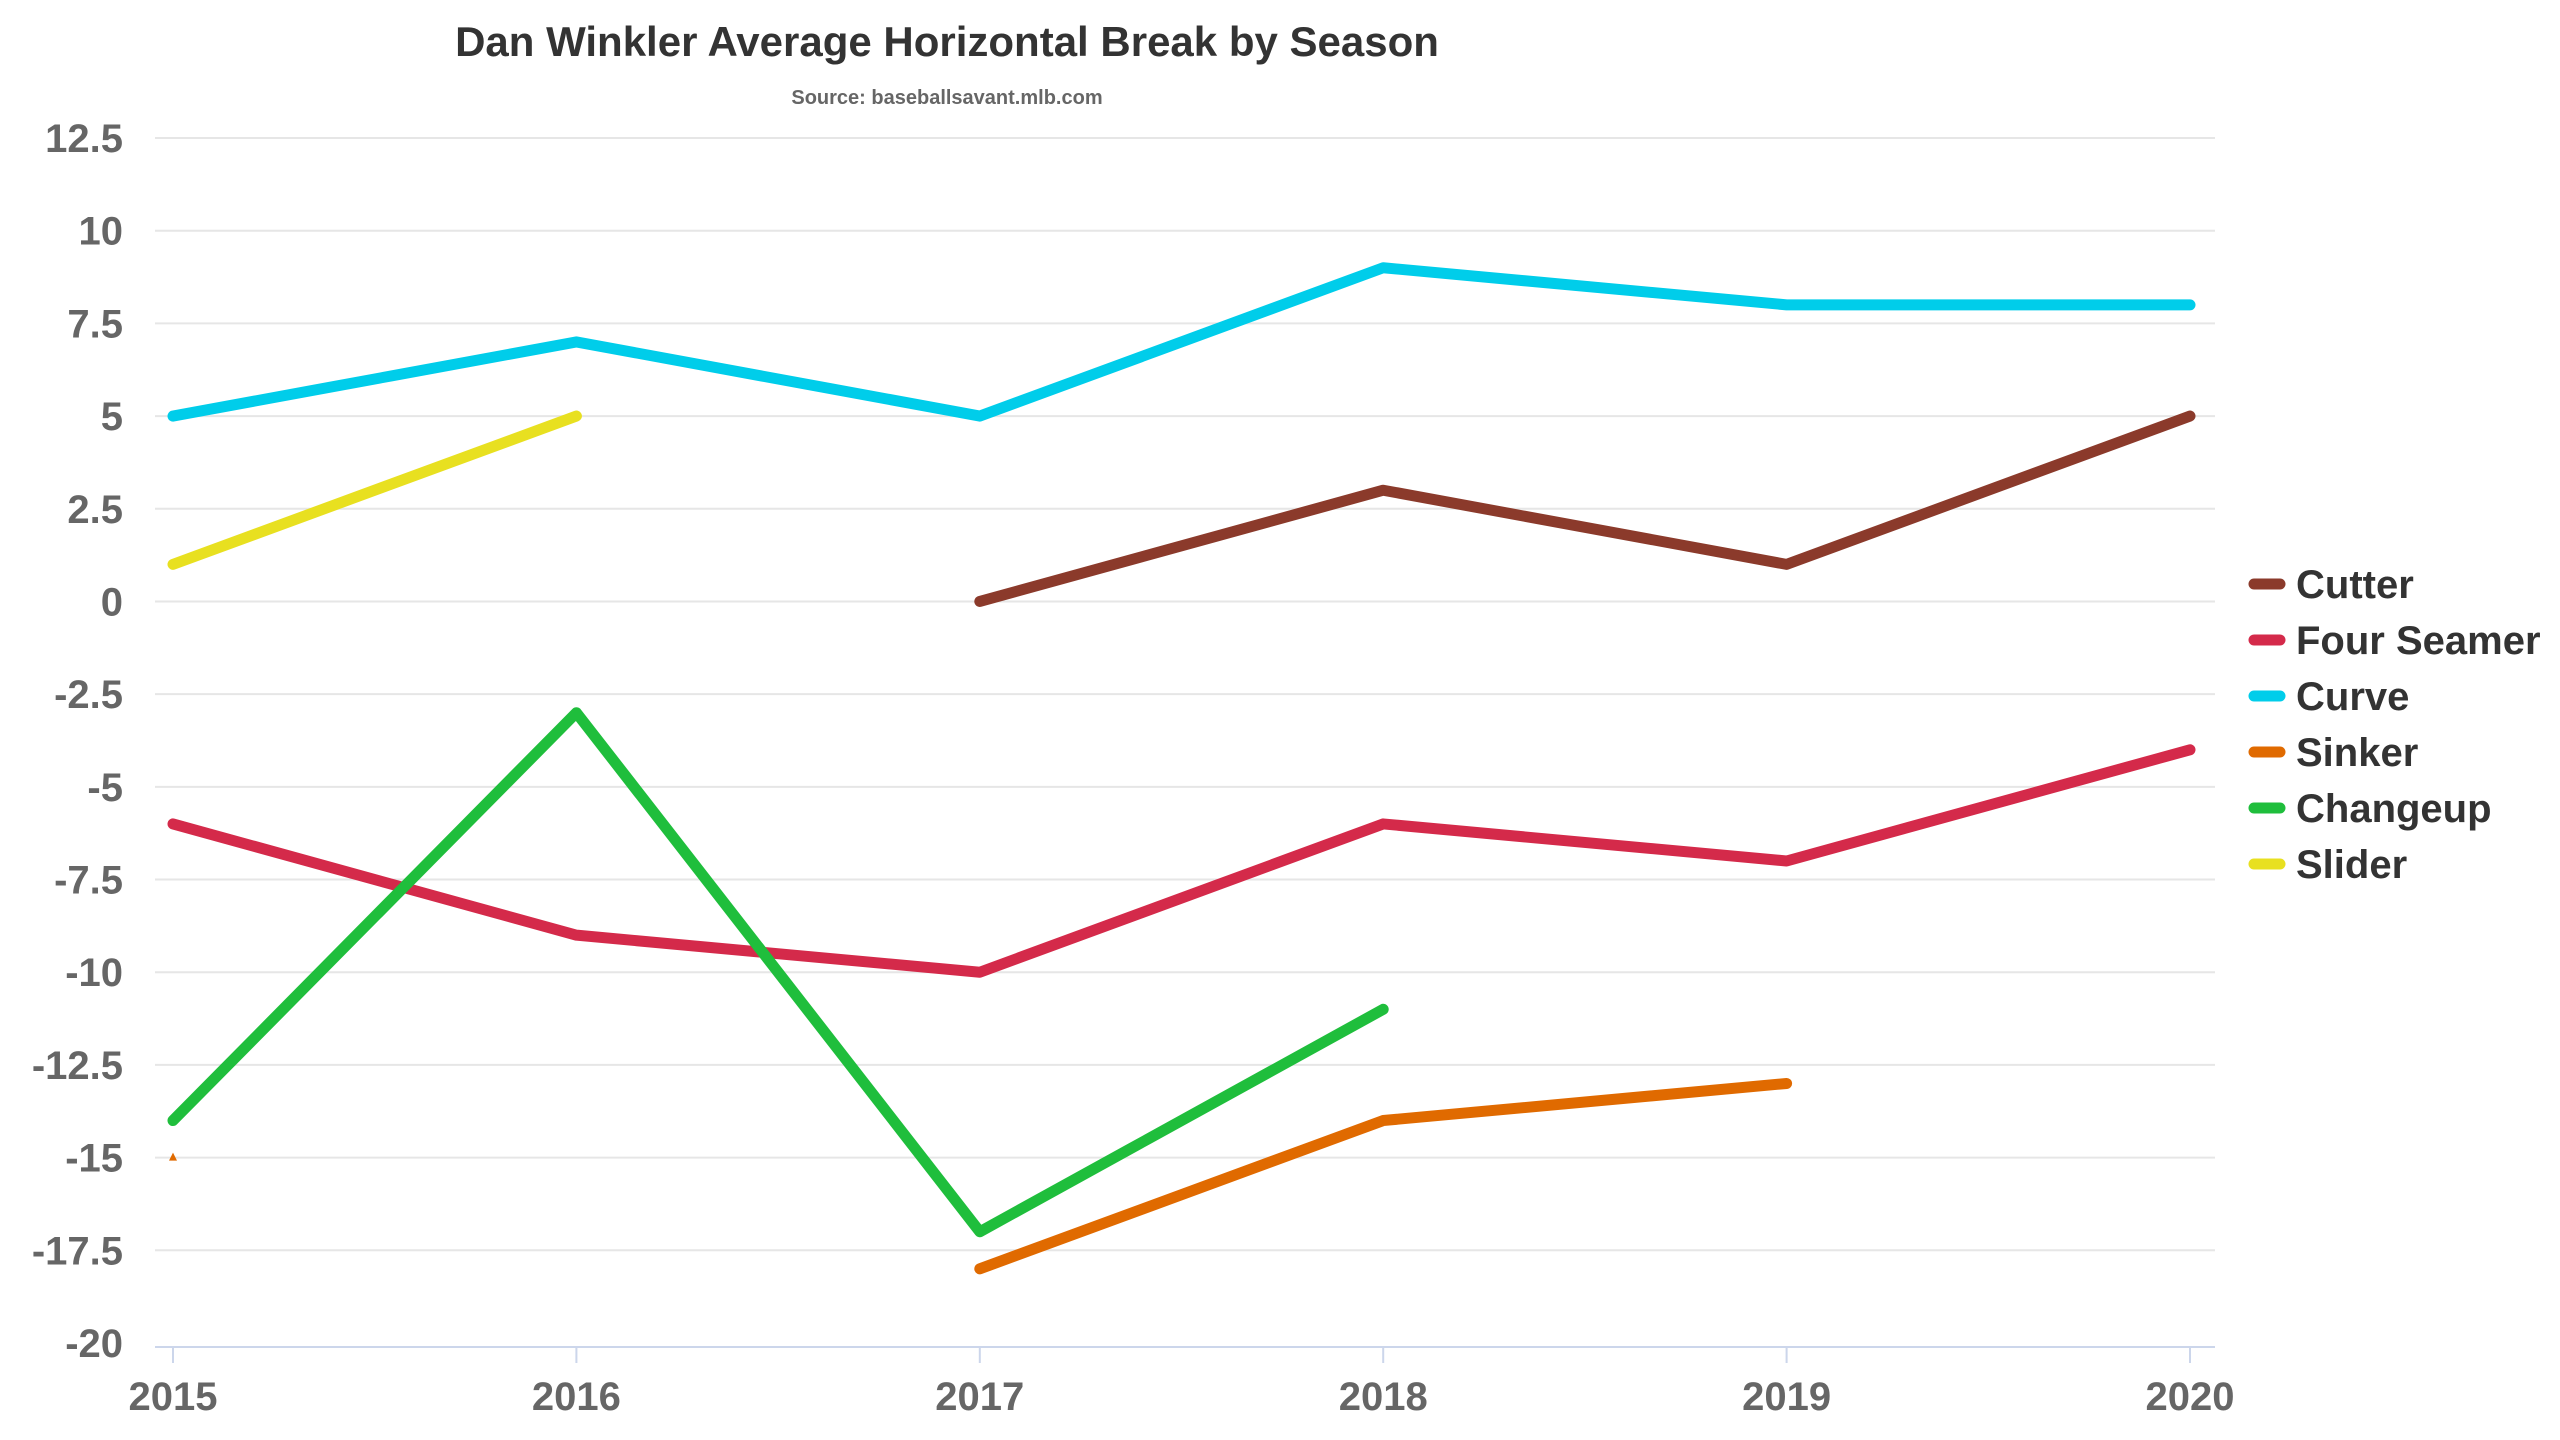 This screenshot has height=1440, width=2560. Describe the element at coordinates (1182, 1382) in the screenshot. I see `x-axis: 2015 2016 2017 2018 2019 2020` at that location.